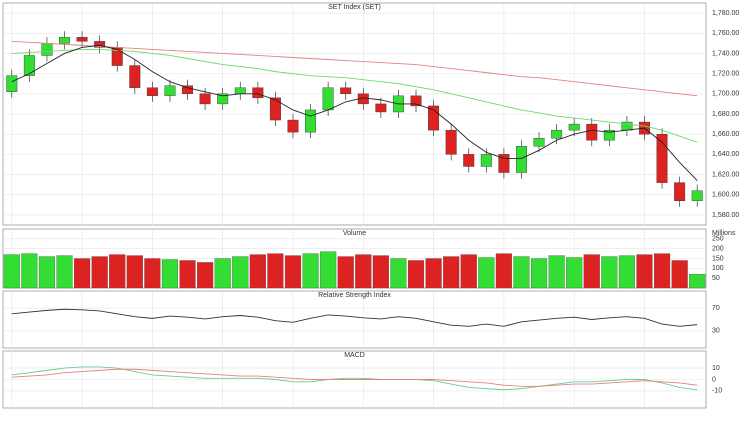 Image resolution: width=750 pixels, height=422 pixels. Describe the element at coordinates (714, 379) in the screenshot. I see `y-tick-label: 0` at that location.